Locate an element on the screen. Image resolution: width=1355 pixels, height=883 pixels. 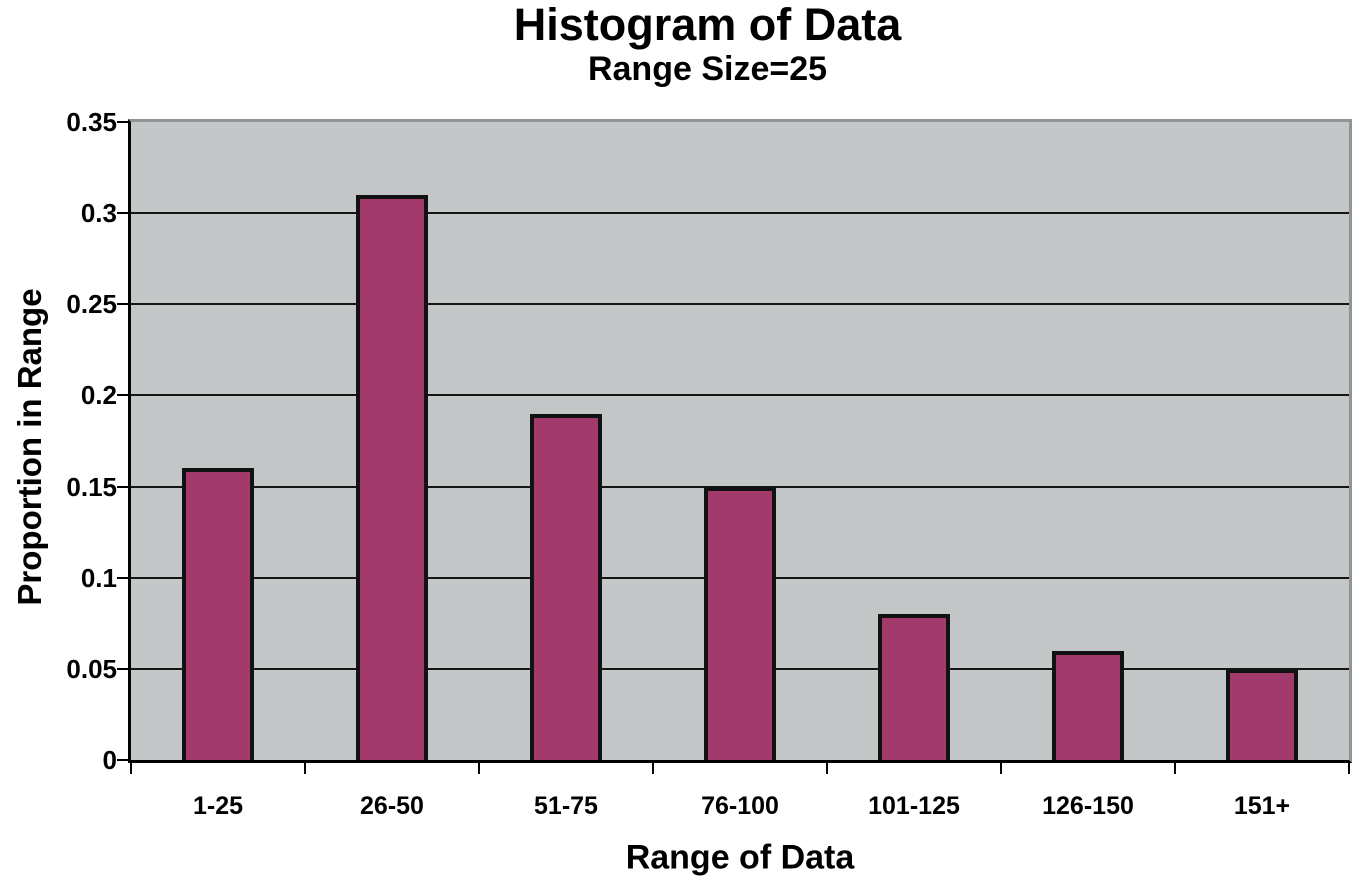
y-tick-label: 0.3 is located at coordinates (98, 213).